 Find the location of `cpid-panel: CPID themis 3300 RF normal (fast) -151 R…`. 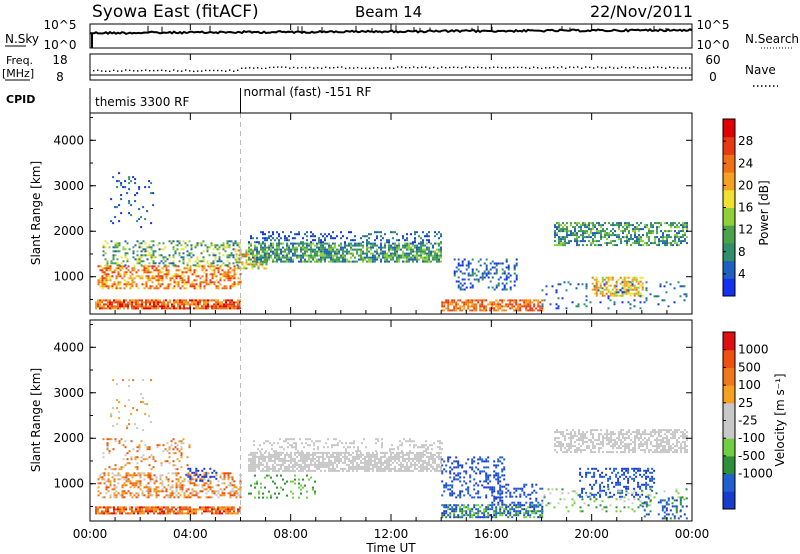

cpid-panel: CPID themis 3300 RF normal (fast) -151 R… is located at coordinates (188, 99).